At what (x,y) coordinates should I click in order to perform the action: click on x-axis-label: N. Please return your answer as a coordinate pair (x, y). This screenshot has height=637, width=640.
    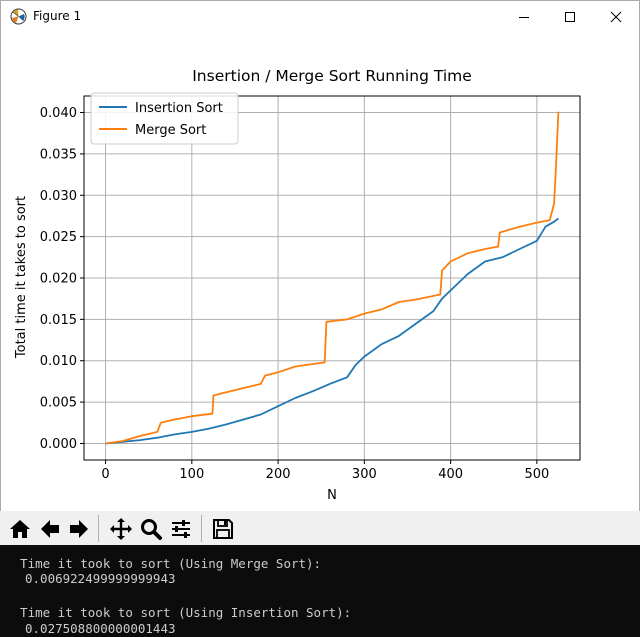
    Looking at the image, I should click on (332, 495).